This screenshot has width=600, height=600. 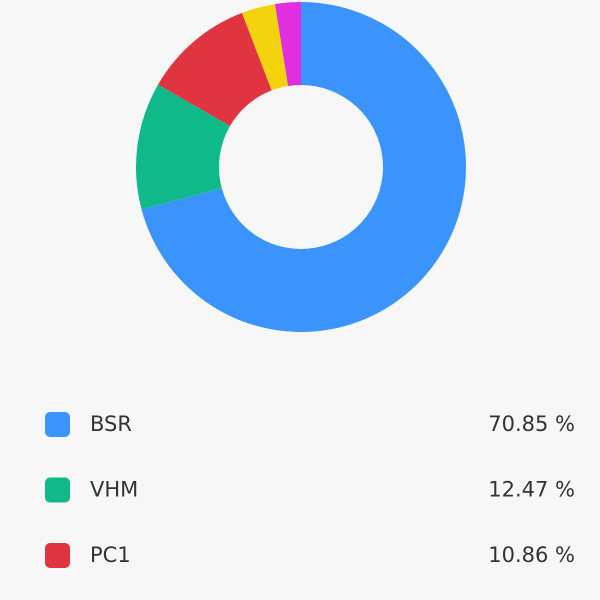 I want to click on value-label: 10.86 %, so click(x=531, y=555).